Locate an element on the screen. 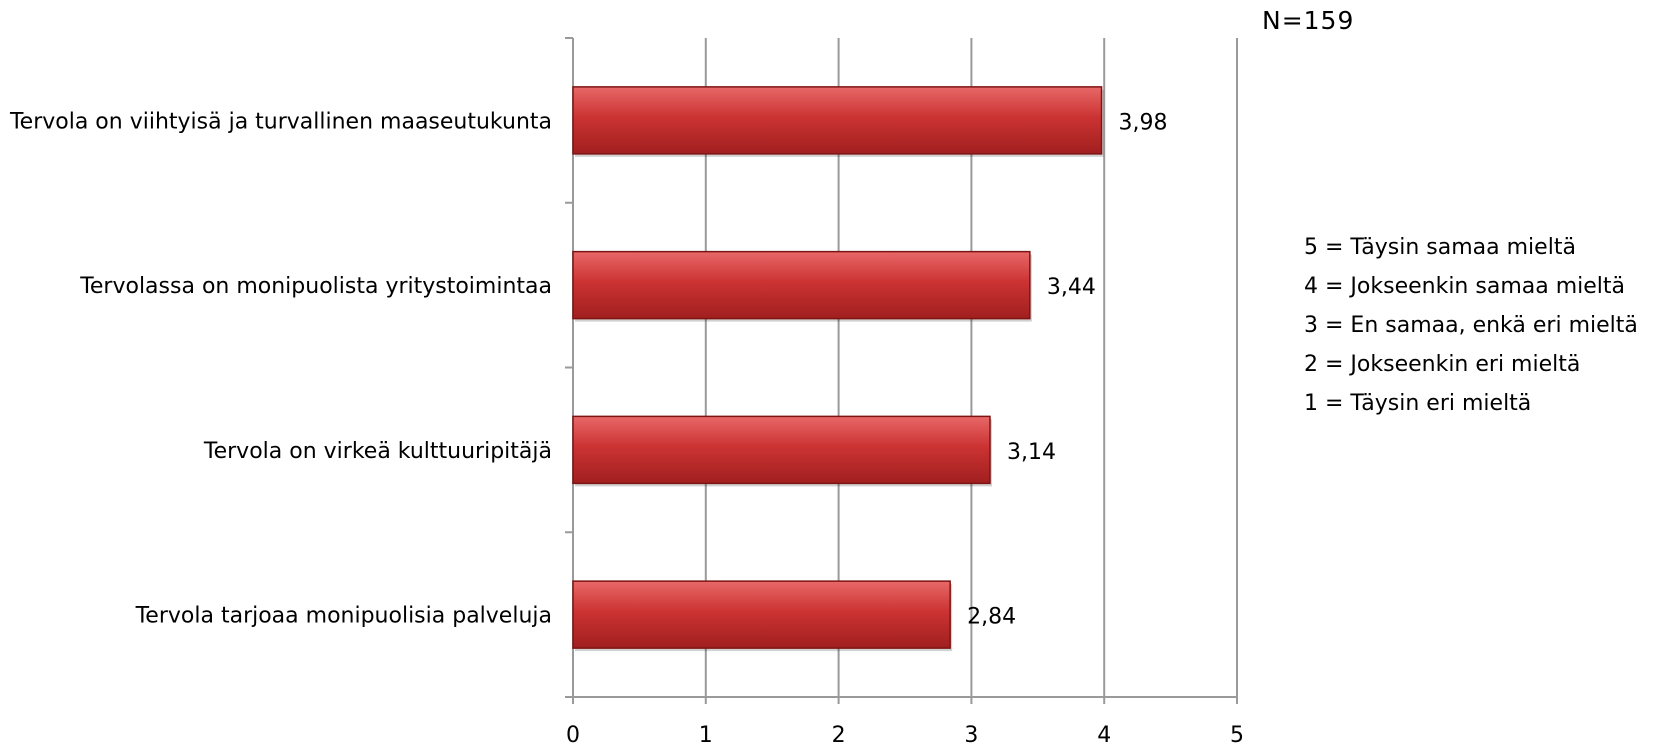 The width and height of the screenshot is (1666, 748). scale-legend-item-4: 4 = Jokseenkin samaa mieltä is located at coordinates (1464, 286).